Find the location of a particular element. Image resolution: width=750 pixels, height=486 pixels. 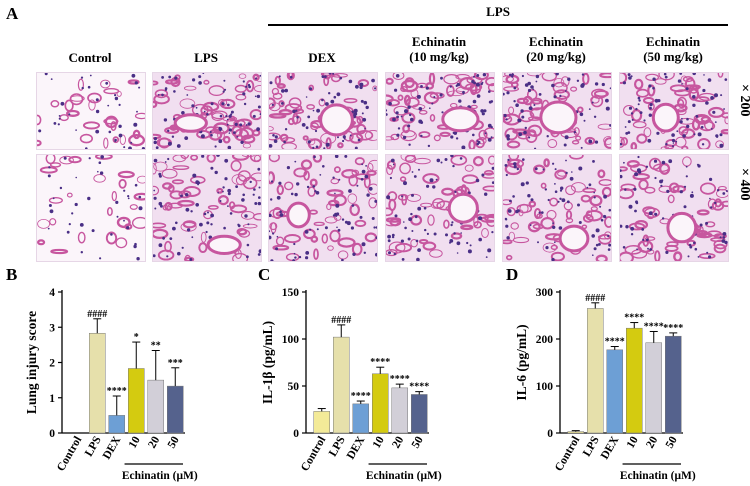

column-header-4: Echinatin (20 mg/kg) is located at coordinates (556, 49).